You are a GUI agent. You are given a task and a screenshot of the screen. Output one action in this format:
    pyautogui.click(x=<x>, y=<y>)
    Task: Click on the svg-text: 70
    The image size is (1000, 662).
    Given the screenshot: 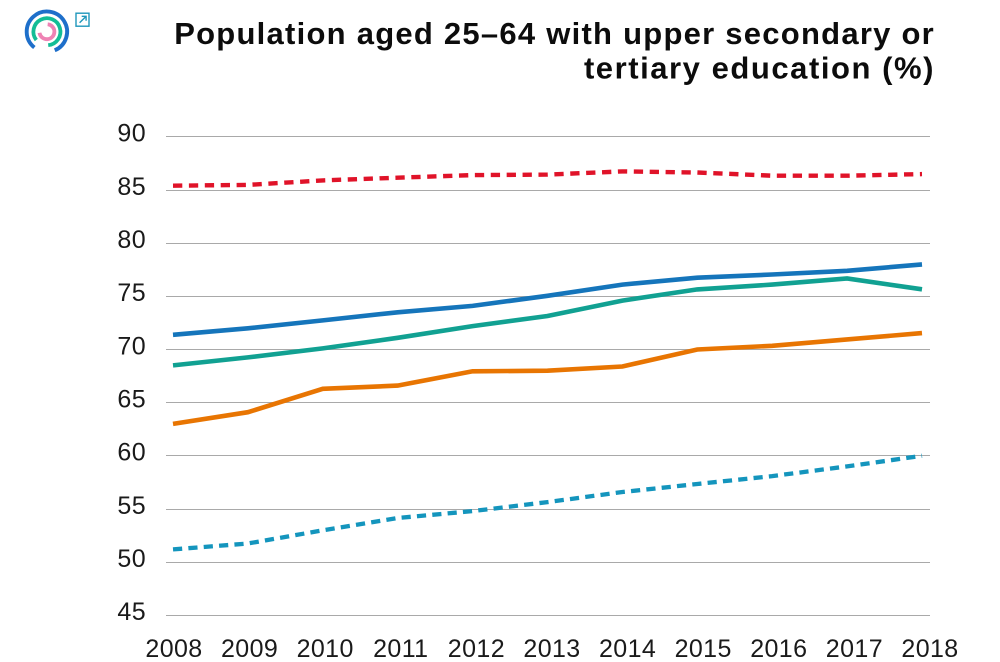 What is the action you would take?
    pyautogui.click(x=131, y=346)
    